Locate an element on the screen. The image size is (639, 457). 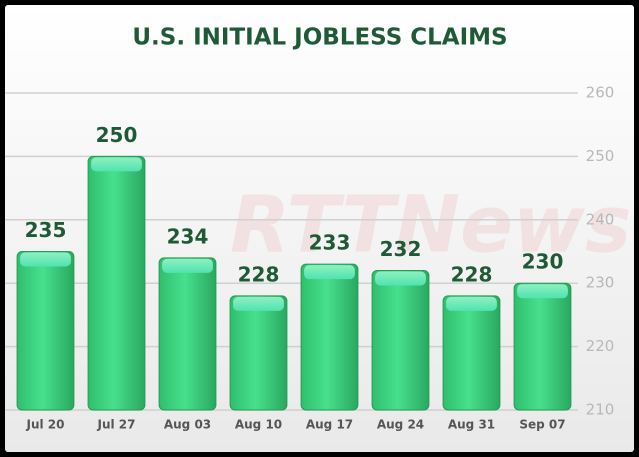
y-tick-label: 230 is located at coordinates (600, 283).